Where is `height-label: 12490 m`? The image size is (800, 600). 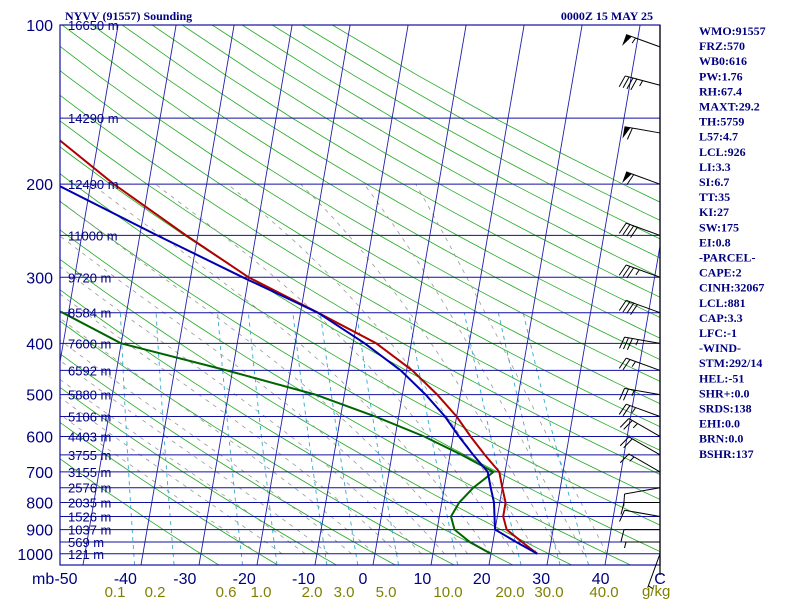 height-label: 12490 m is located at coordinates (93, 184).